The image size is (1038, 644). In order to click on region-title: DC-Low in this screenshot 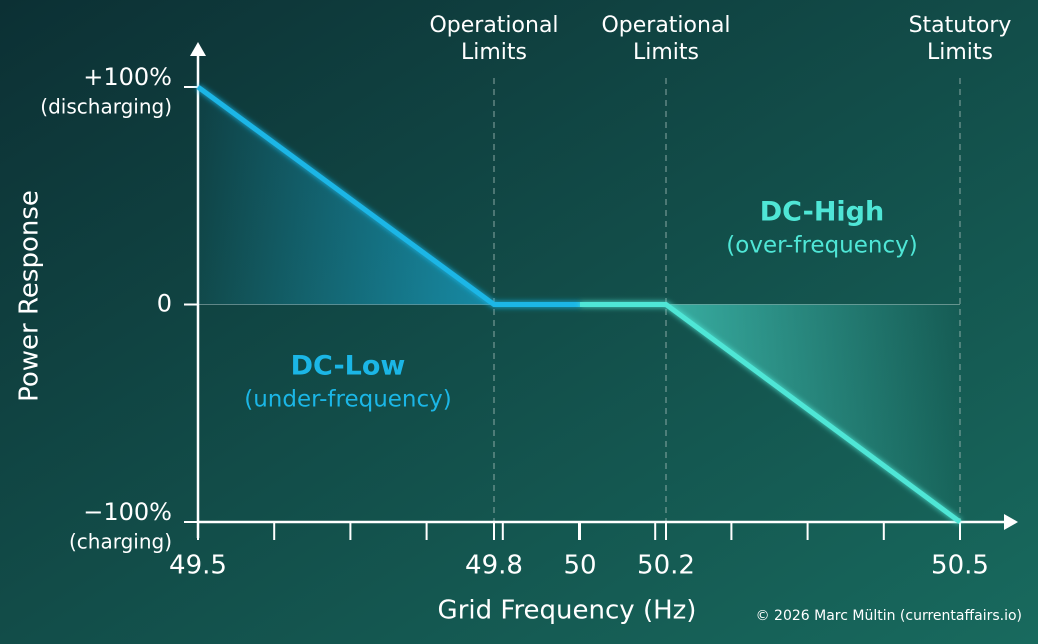, I will do `click(348, 366)`.